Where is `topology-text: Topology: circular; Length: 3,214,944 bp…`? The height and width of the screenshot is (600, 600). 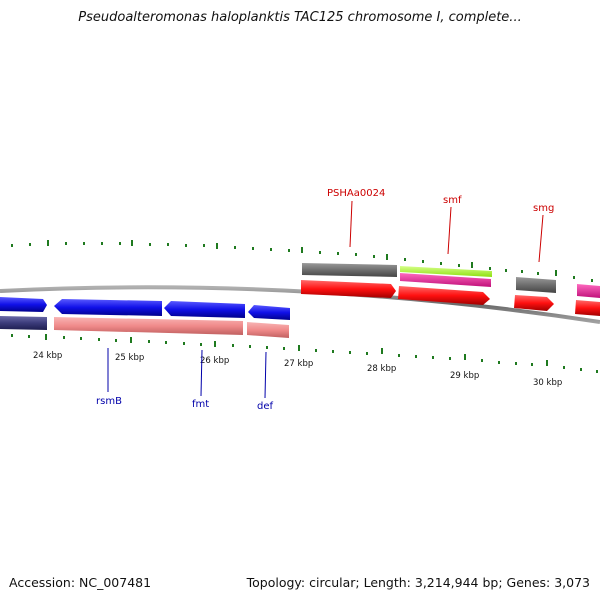 topology-text: Topology: circular; Length: 3,214,944 bp… is located at coordinates (418, 582).